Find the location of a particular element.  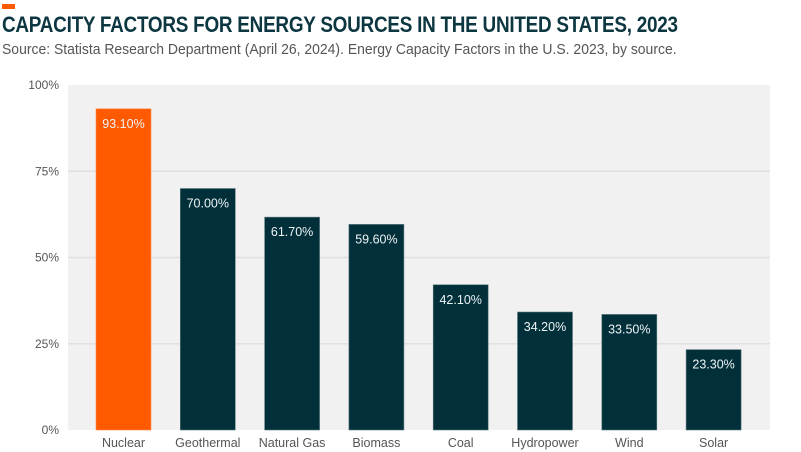

value-label: 23.30% is located at coordinates (713, 365).